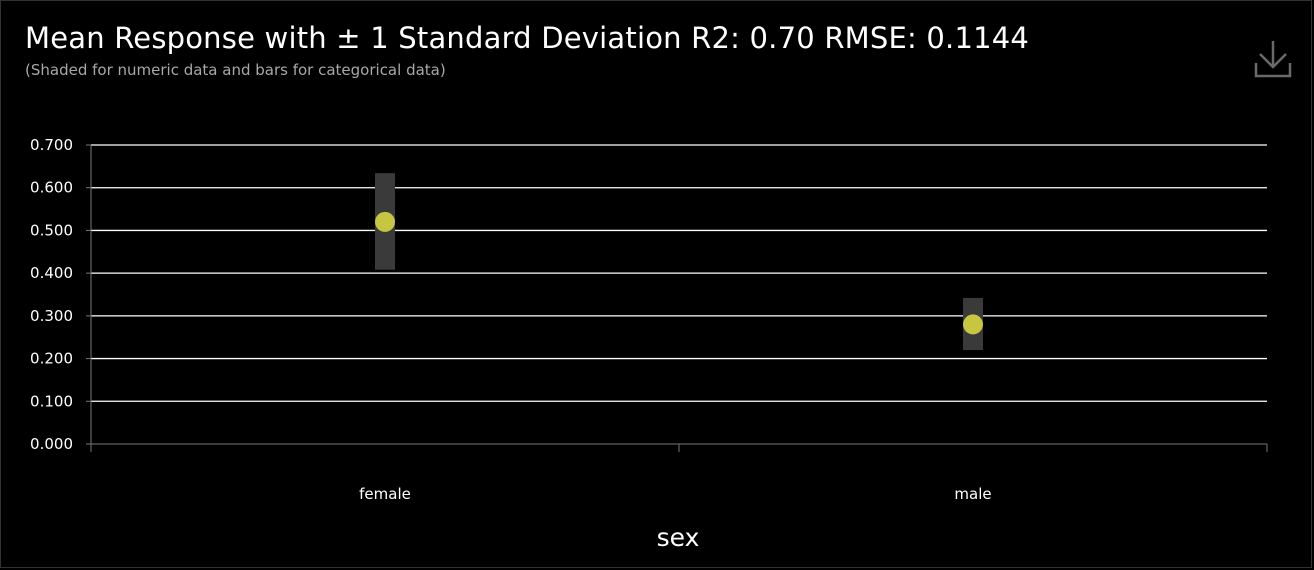  Describe the element at coordinates (51, 230) in the screenshot. I see `y-tick-label: 0.500` at that location.